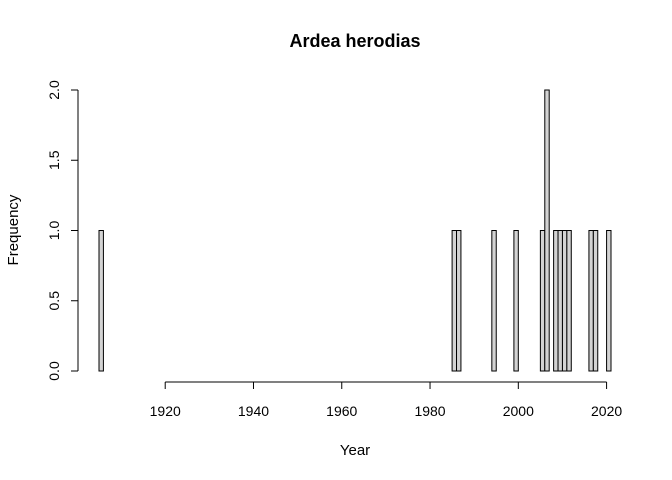  Describe the element at coordinates (560, 301) in the screenshot. I see `histogram-bar-2009` at that location.